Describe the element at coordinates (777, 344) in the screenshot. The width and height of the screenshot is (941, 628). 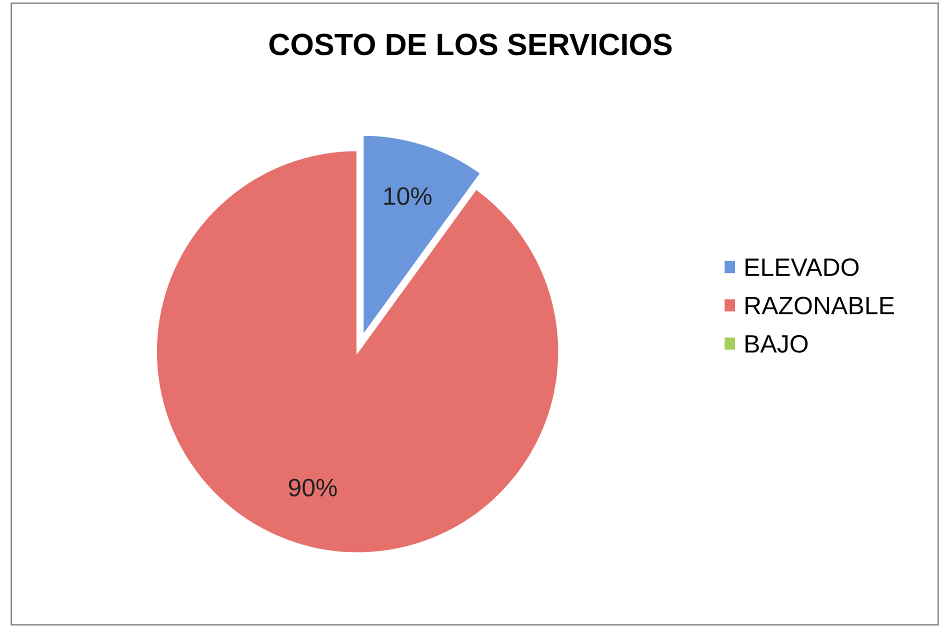
I see `legend-label: BAJO` at that location.